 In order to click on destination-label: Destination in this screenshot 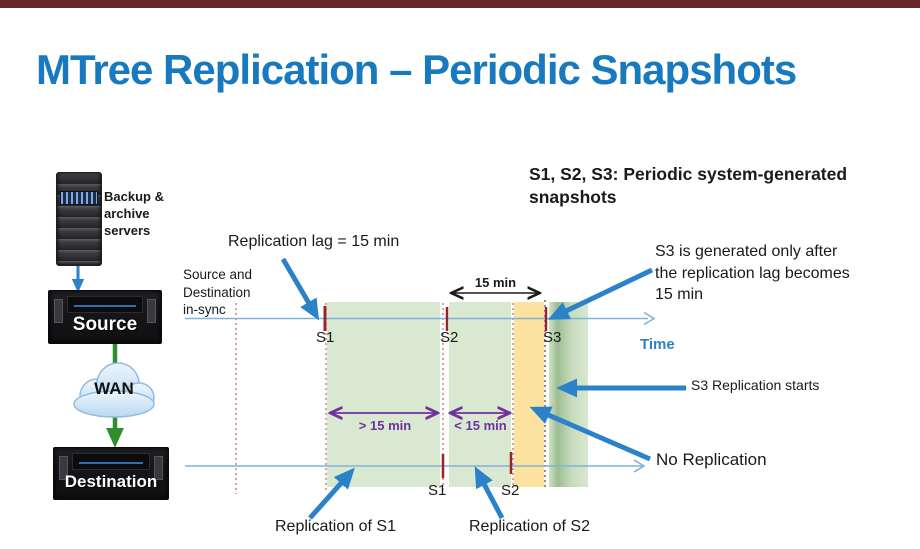, I will do `click(111, 481)`.